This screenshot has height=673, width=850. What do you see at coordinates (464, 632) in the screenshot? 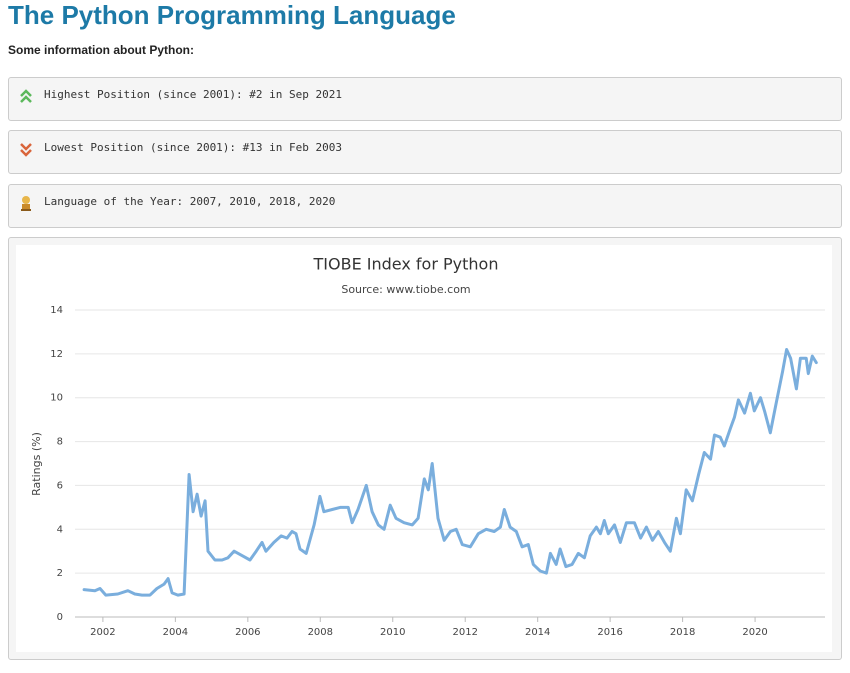
I see `x-tick-label: 2012` at bounding box center [464, 632].